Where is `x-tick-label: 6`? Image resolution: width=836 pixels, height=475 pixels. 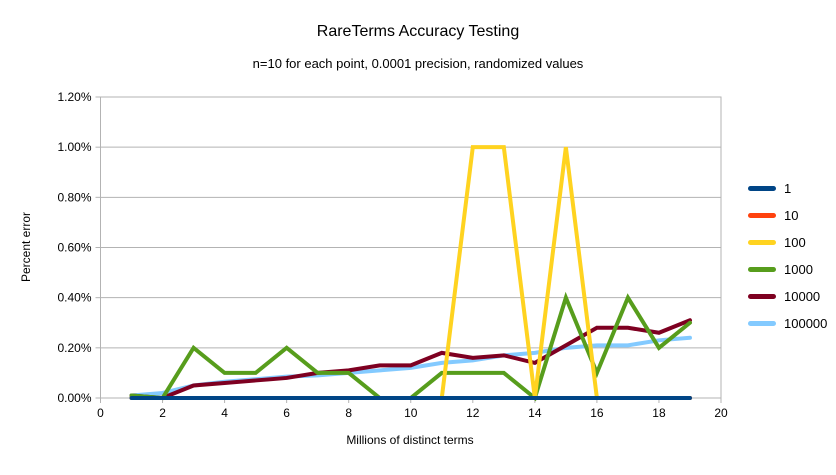
x-tick-label: 6 is located at coordinates (286, 413).